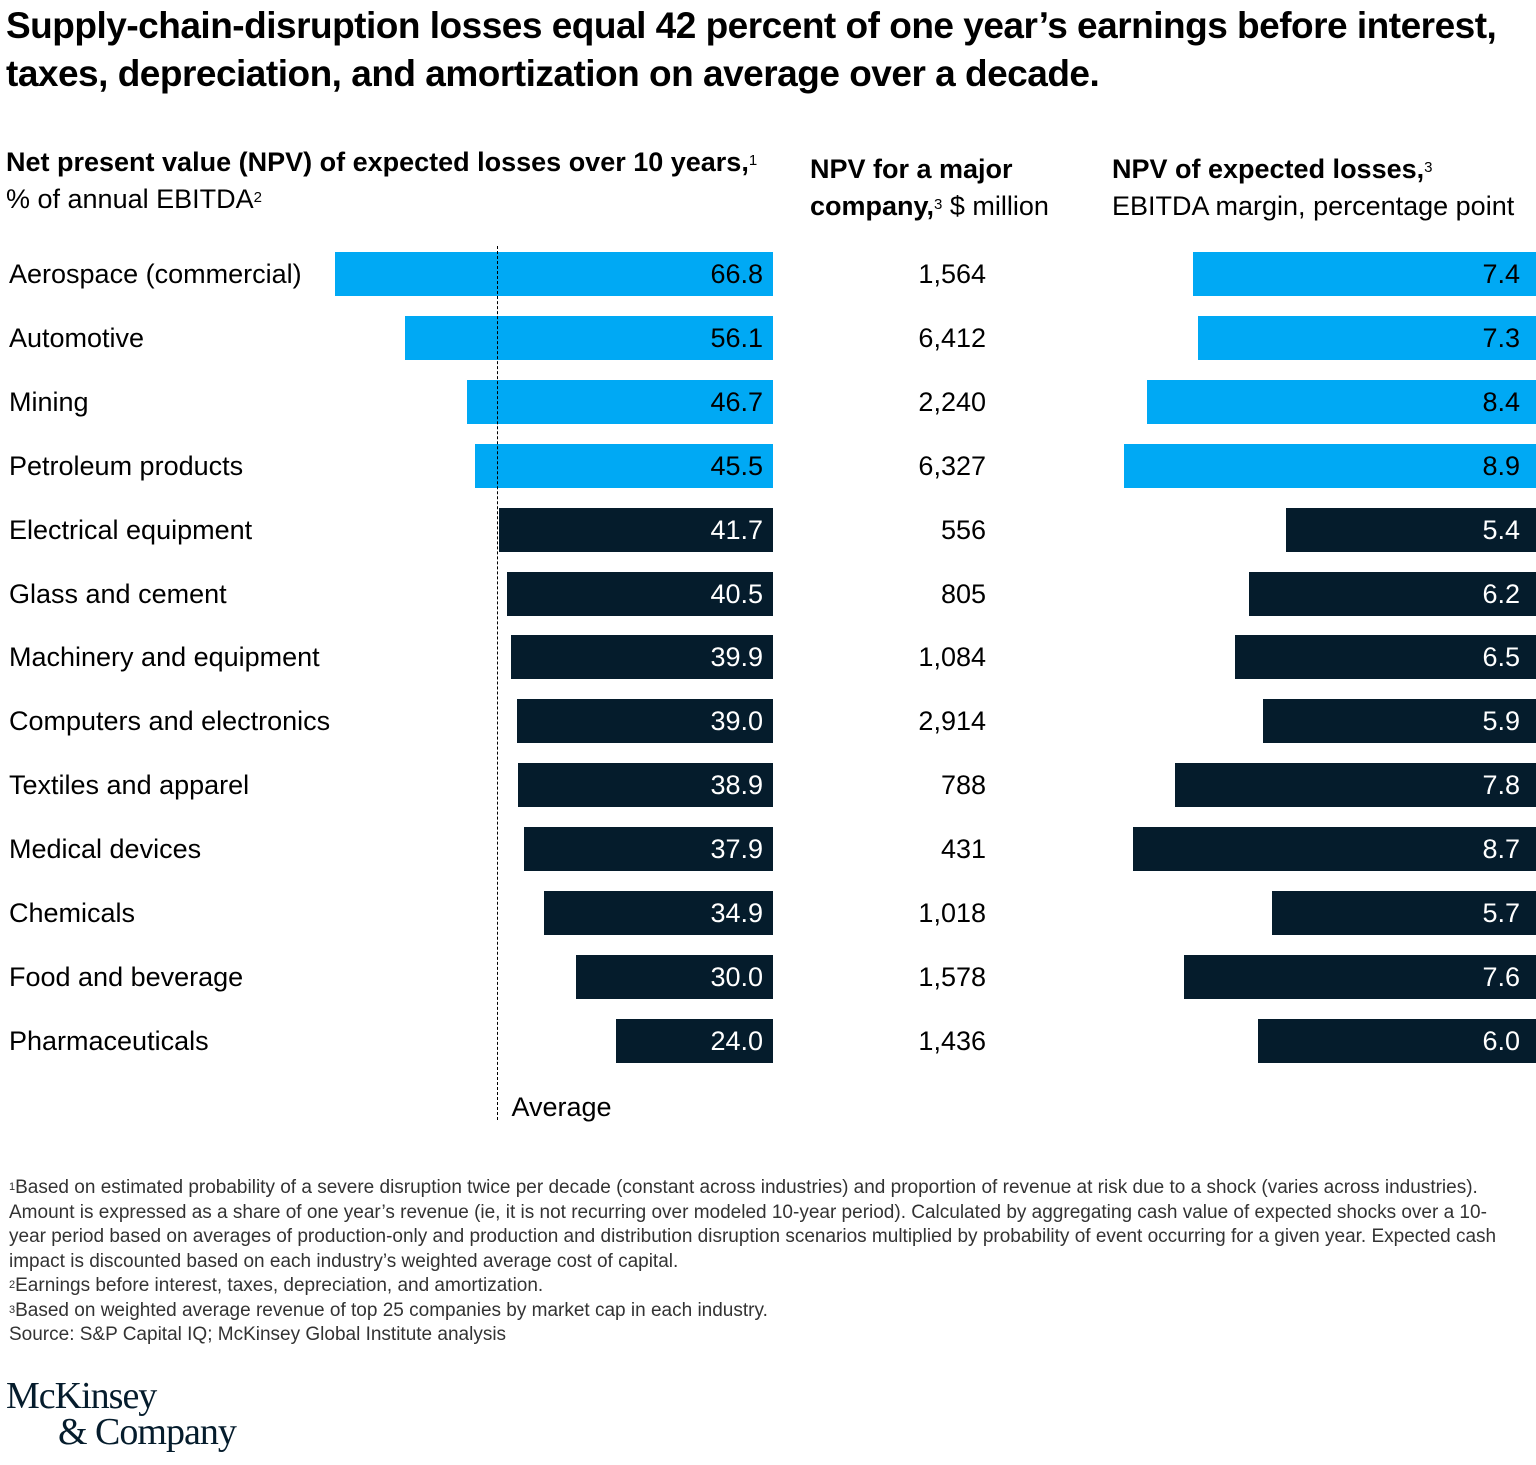 The width and height of the screenshot is (1536, 1465). What do you see at coordinates (12, 1285) in the screenshot?
I see `footnote-marker: 2` at bounding box center [12, 1285].